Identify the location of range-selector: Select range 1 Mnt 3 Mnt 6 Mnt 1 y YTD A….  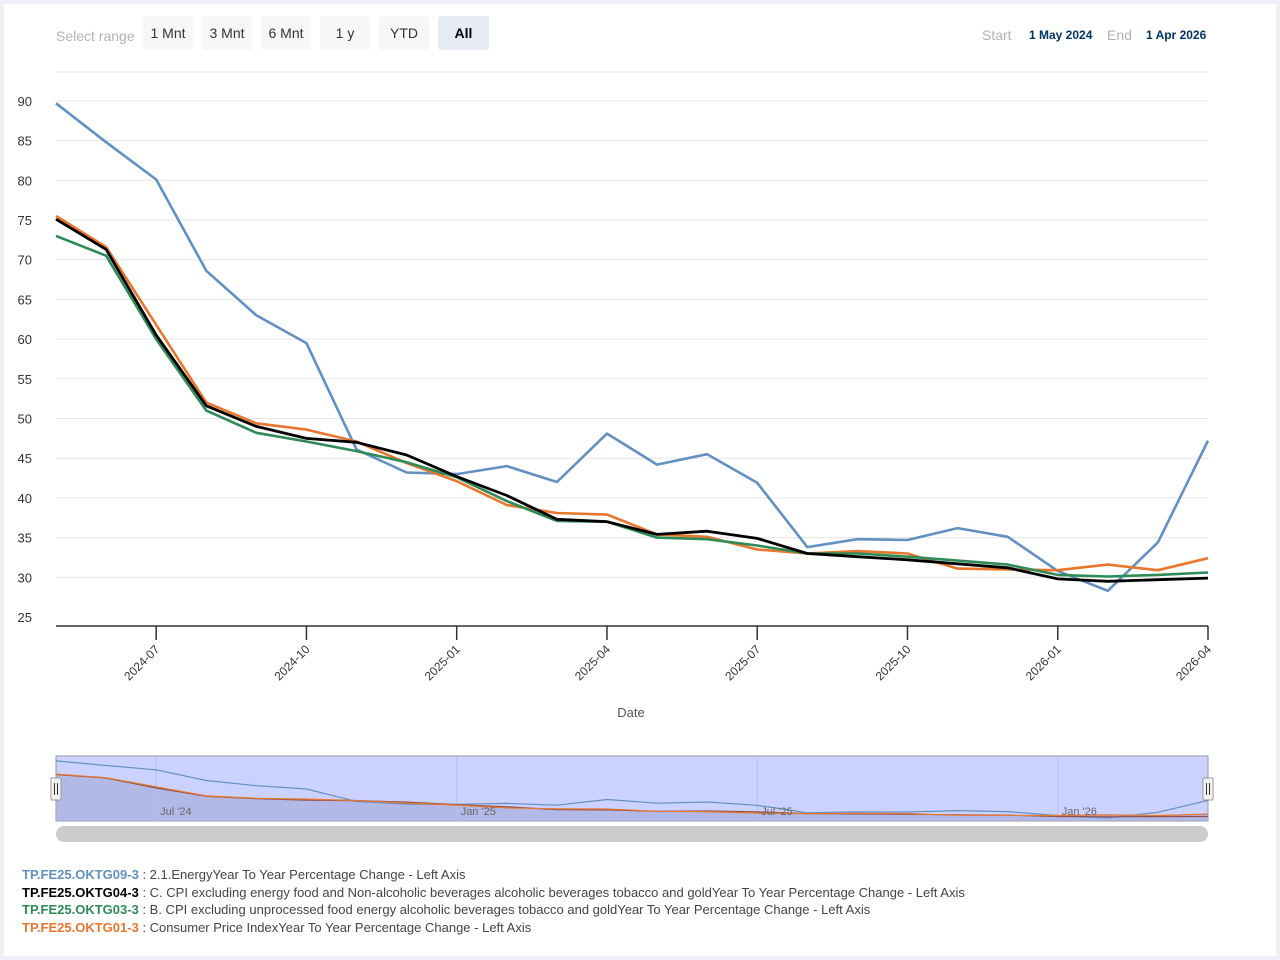
(640, 34).